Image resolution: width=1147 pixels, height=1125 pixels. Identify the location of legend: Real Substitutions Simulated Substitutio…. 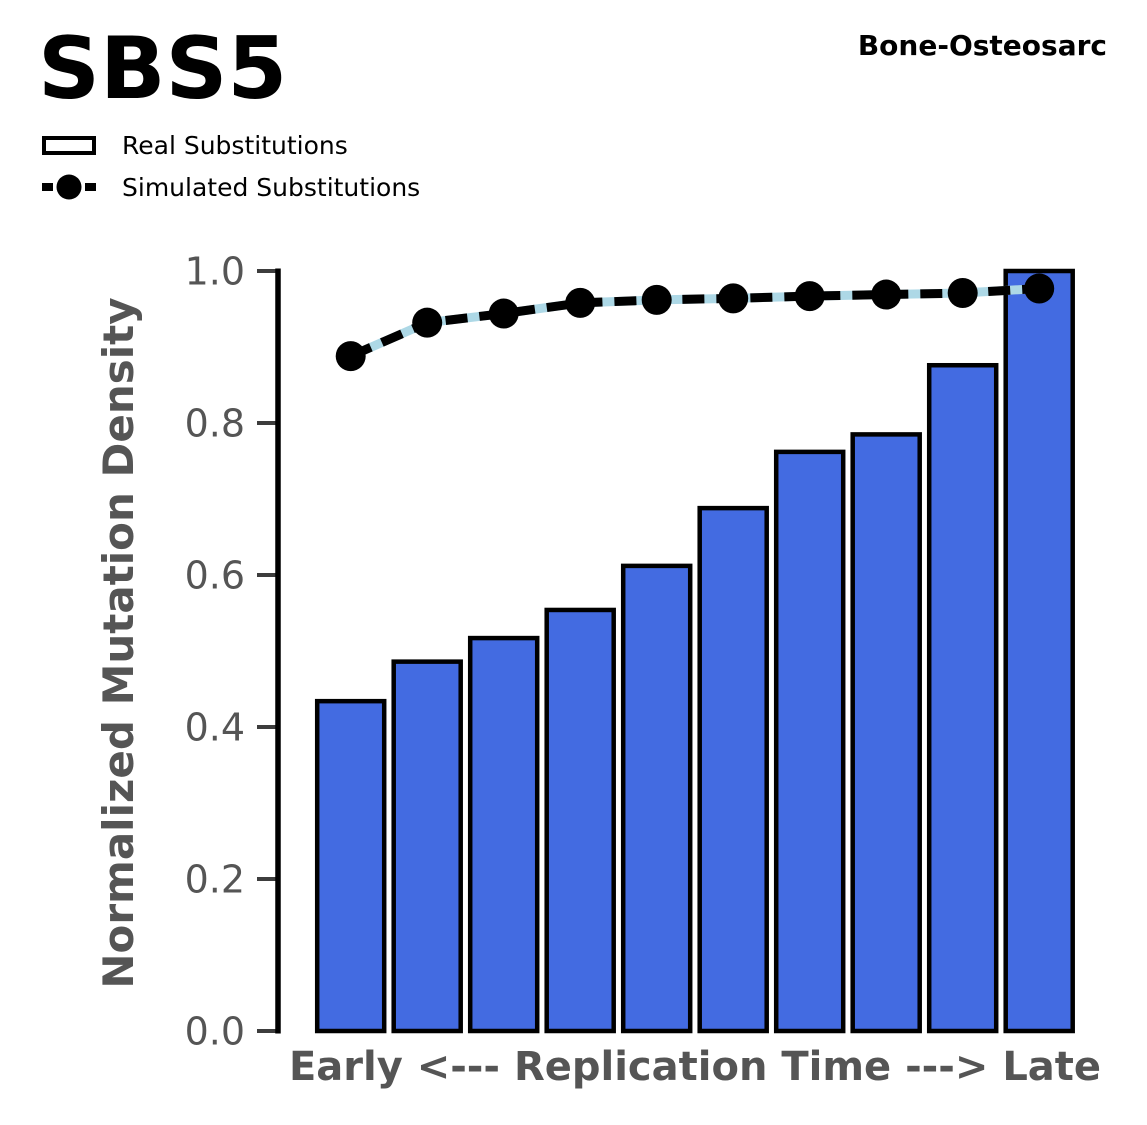
(231, 166).